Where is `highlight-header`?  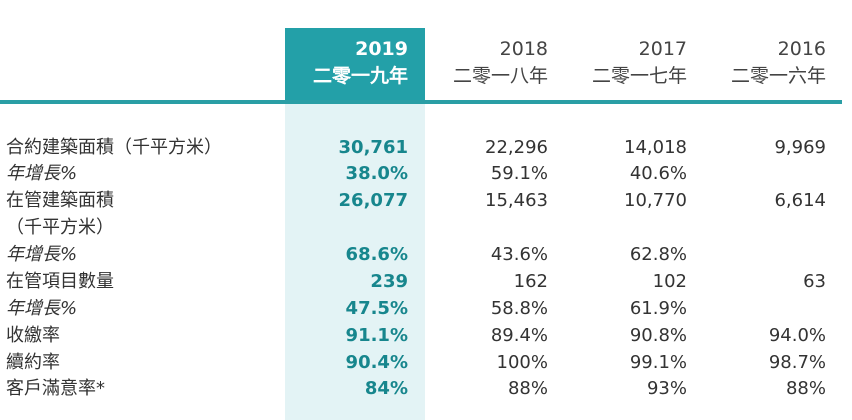 highlight-header is located at coordinates (355, 65).